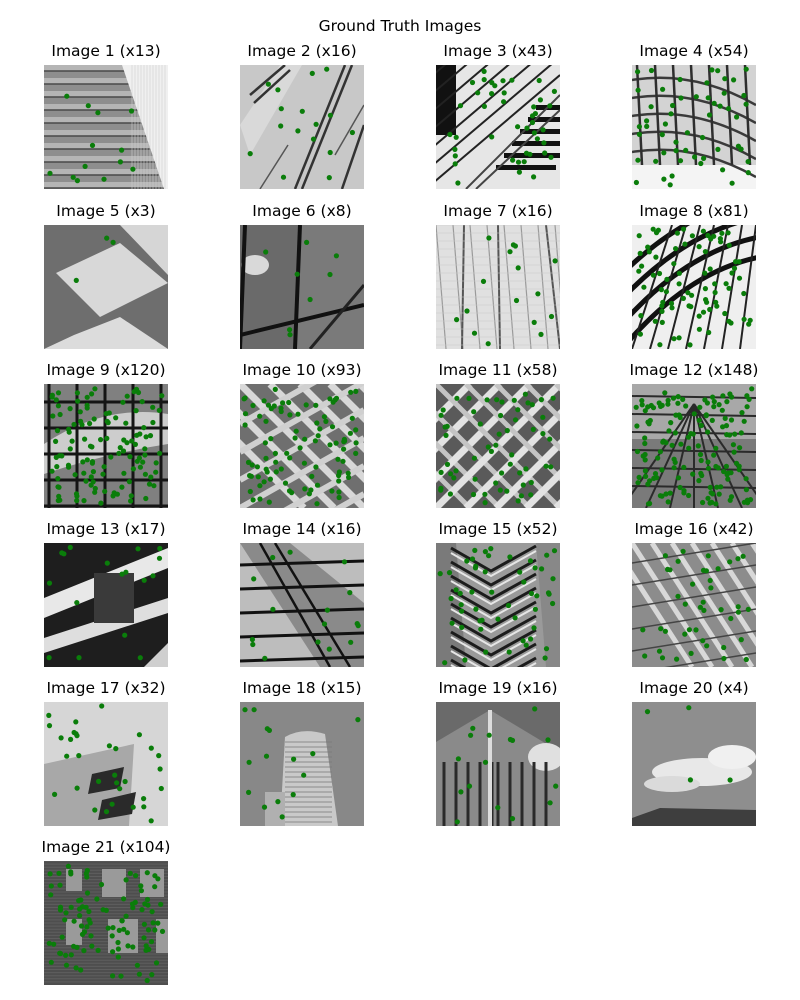  I want to click on panel-title: Image 17 (x32), so click(106, 688).